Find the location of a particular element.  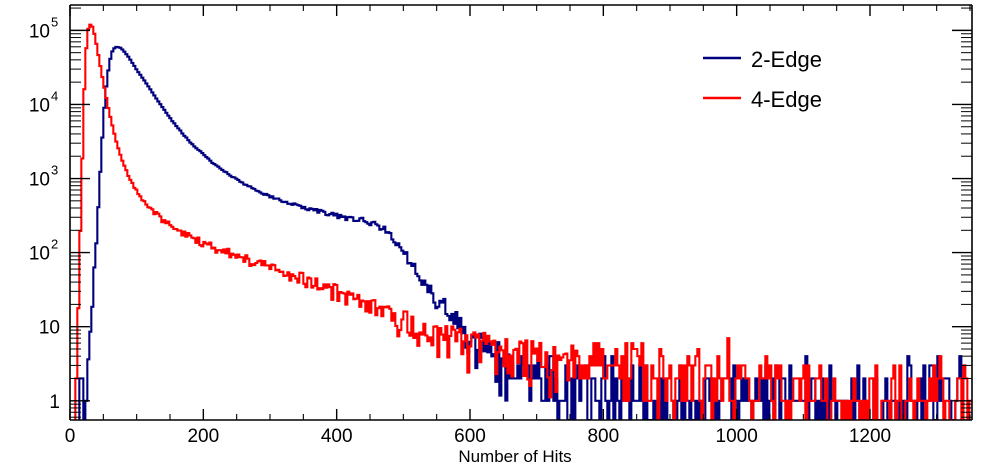

x-tick-label: 400 is located at coordinates (337, 436).